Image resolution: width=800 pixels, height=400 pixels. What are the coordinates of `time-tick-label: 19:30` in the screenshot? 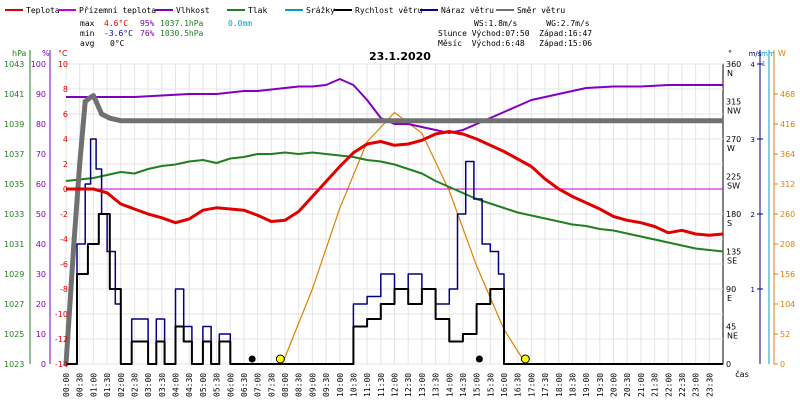 It's located at (600, 385).